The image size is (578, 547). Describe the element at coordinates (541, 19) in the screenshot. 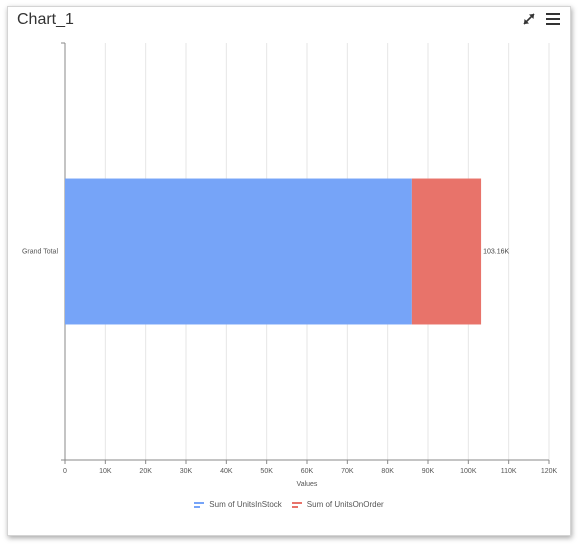

I see `chart-toolbar` at that location.